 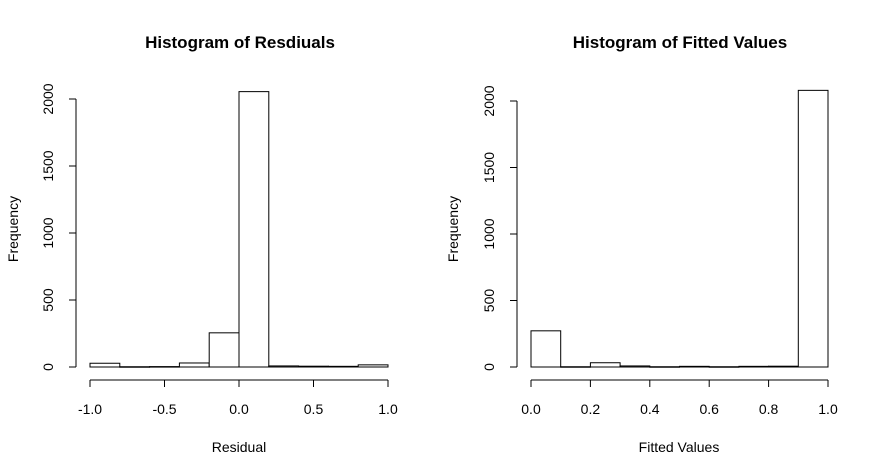 I want to click on x-axis: -1.0 -0.5 0.0 0.5 1.0, so click(x=238, y=398).